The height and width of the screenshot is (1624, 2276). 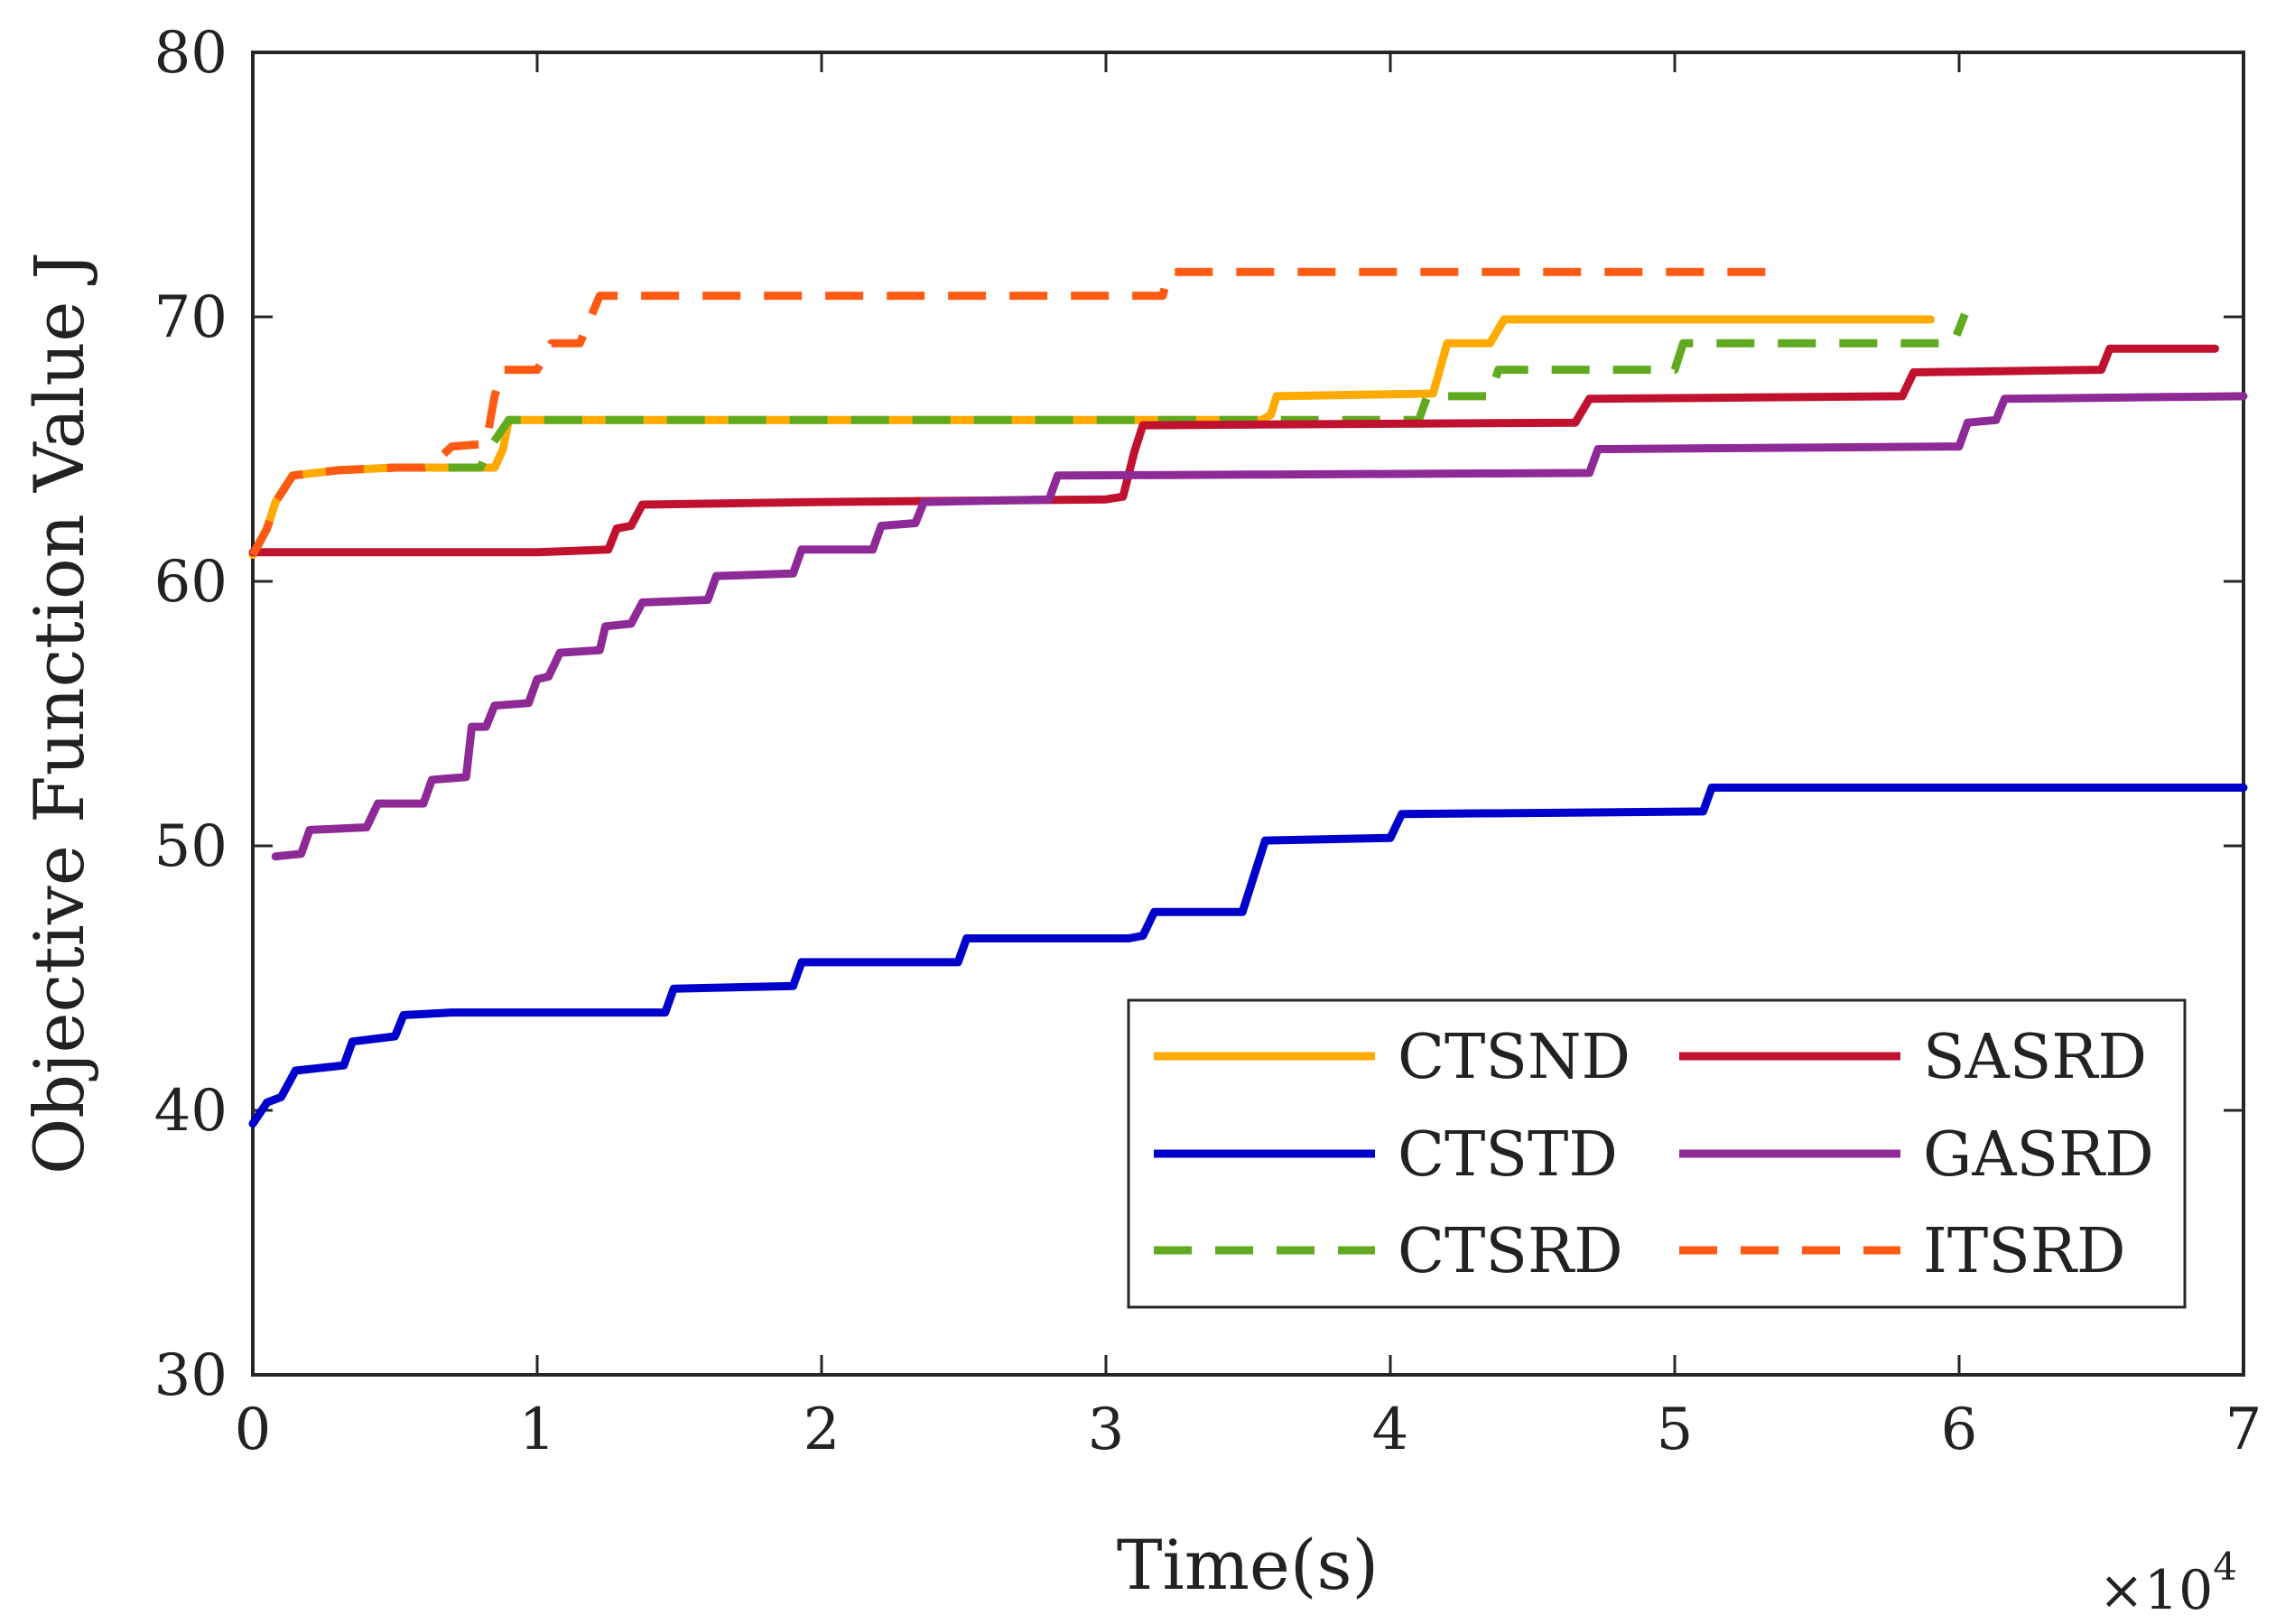 What do you see at coordinates (1234, 451) in the screenshot?
I see `series-line-sasrd` at bounding box center [1234, 451].